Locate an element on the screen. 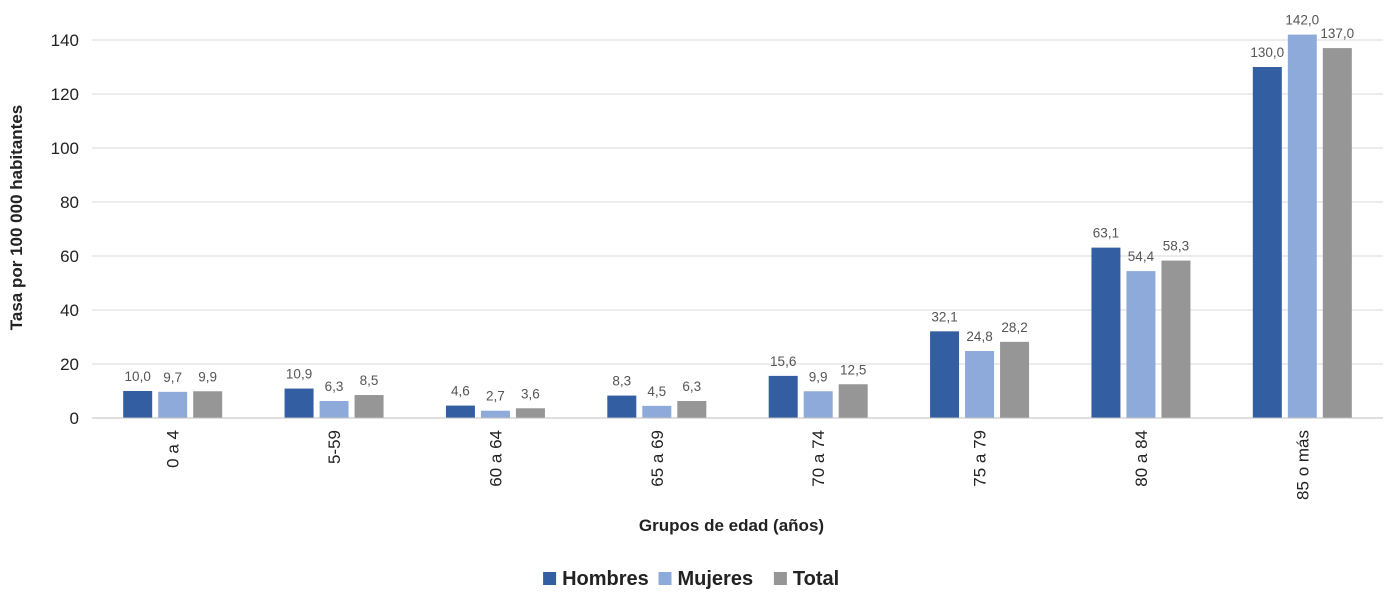 The image size is (1393, 607). legend-label-mujeres: Mujeres is located at coordinates (716, 579).